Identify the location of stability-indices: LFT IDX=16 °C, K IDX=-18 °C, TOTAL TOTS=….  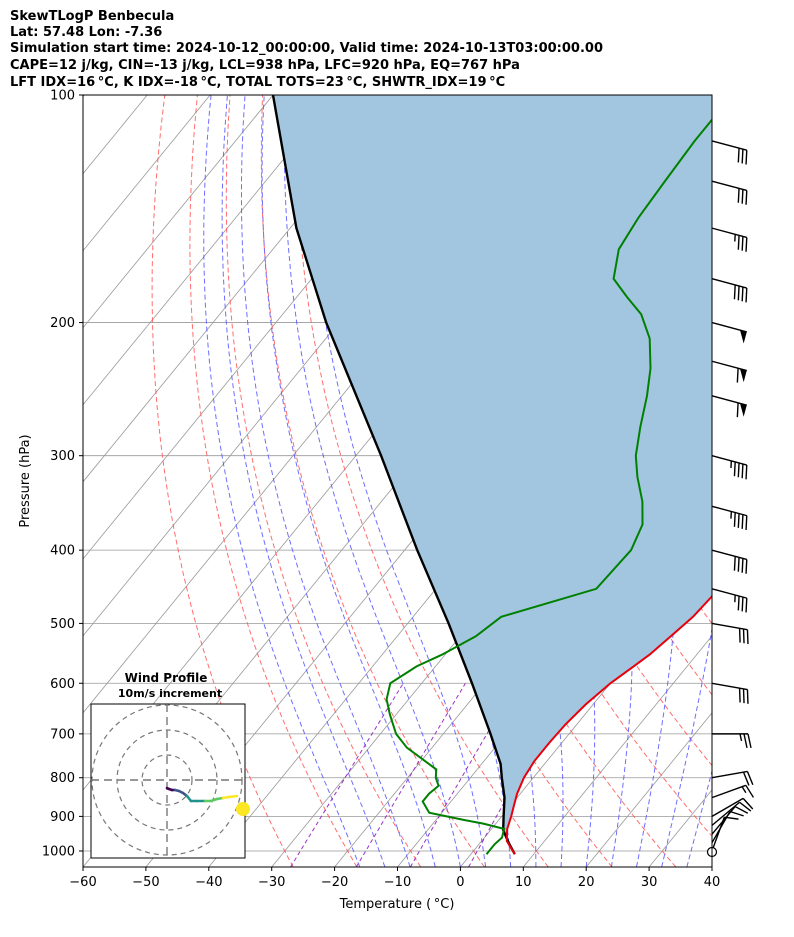
(258, 82).